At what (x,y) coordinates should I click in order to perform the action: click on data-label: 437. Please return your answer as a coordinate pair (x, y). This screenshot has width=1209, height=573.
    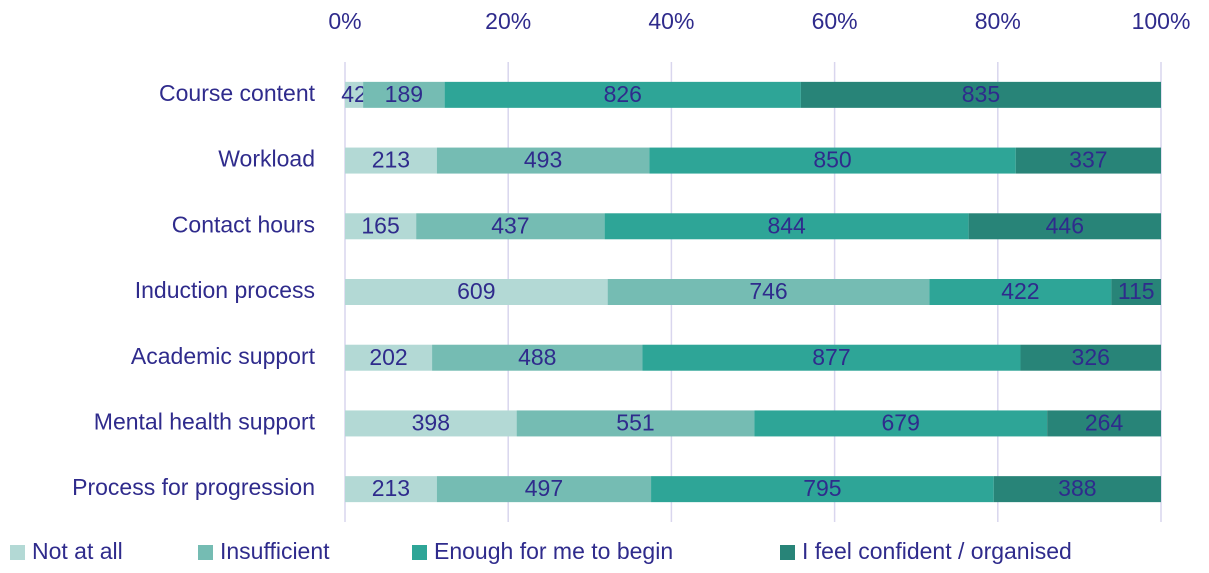
    Looking at the image, I should click on (510, 225).